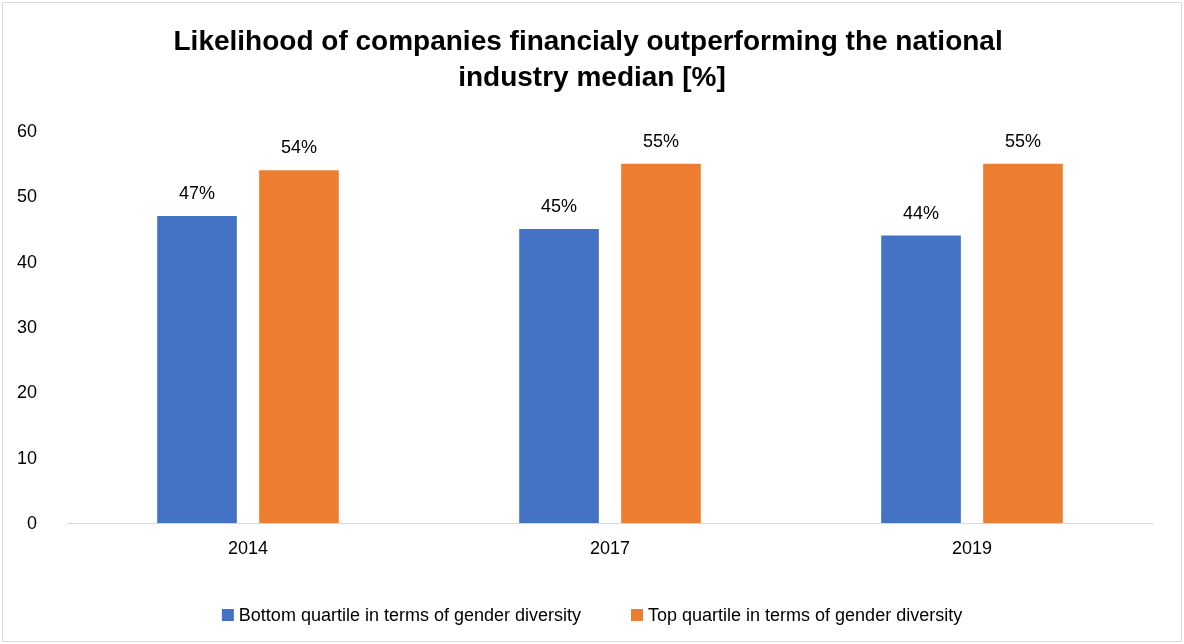 Image resolution: width=1184 pixels, height=644 pixels. Describe the element at coordinates (592, 58) in the screenshot. I see `chart-title: Likelihood of companies financialy outperforming the national industry median [%]` at that location.